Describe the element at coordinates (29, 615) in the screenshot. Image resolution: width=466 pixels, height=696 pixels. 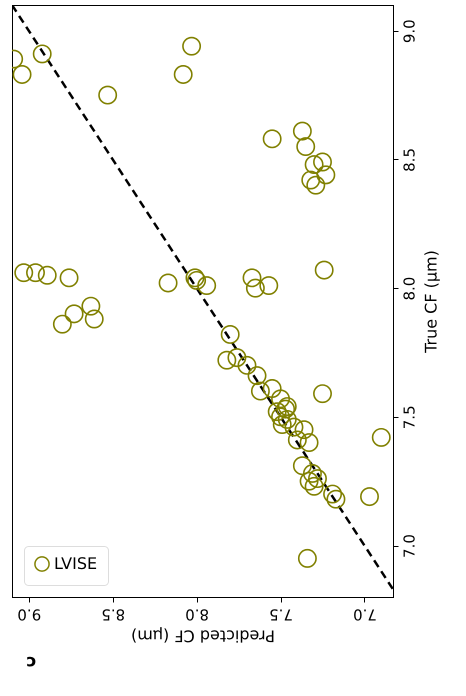
I see `x-tick-label: 9.0` at that location.